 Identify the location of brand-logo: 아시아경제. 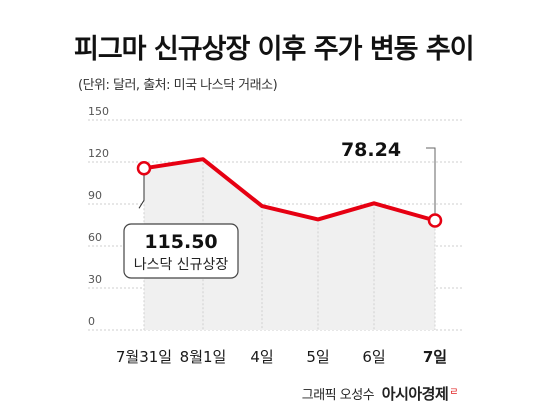
(415, 394).